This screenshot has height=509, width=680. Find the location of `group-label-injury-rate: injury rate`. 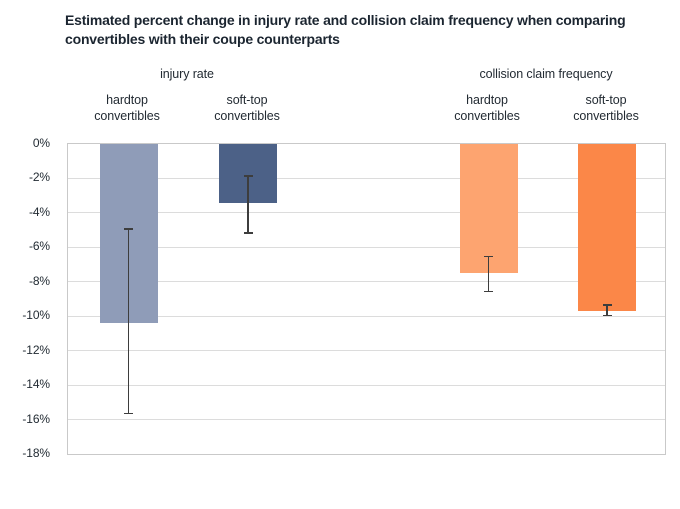

group-label-injury-rate: injury rate is located at coordinates (187, 74).